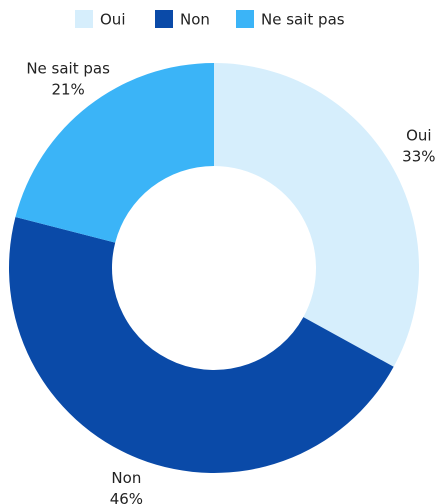 The width and height of the screenshot is (442, 504). What do you see at coordinates (418, 135) in the screenshot?
I see `slice-label: Oui` at bounding box center [418, 135].